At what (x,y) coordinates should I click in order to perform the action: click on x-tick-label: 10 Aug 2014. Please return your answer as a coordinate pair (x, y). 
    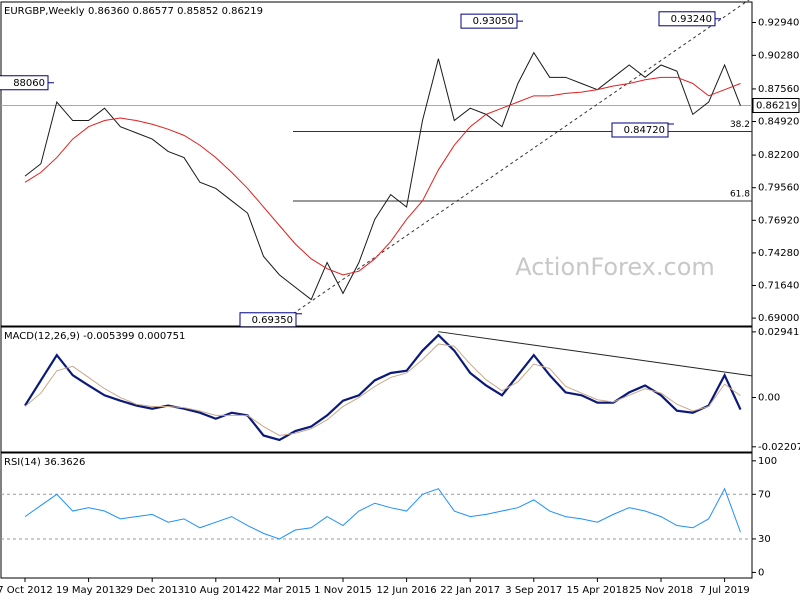
    Looking at the image, I should click on (216, 590).